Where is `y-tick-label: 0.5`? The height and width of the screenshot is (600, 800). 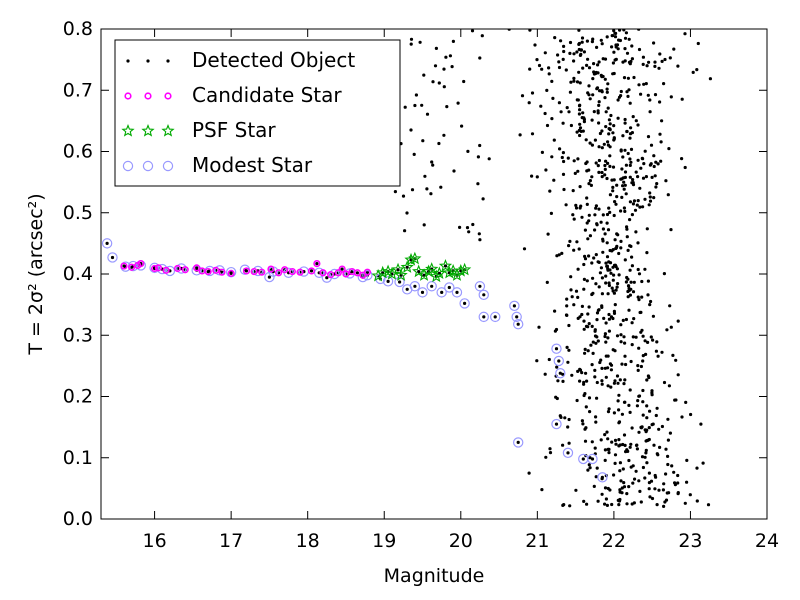
y-tick-label: 0.5 is located at coordinates (78, 213).